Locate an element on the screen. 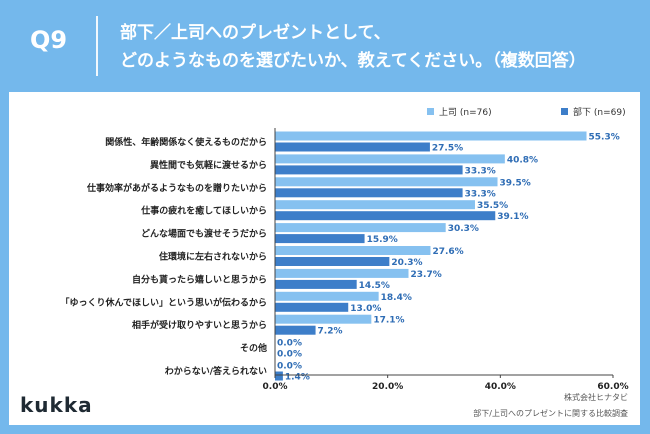  data-label-sub: 20.3% is located at coordinates (406, 263).